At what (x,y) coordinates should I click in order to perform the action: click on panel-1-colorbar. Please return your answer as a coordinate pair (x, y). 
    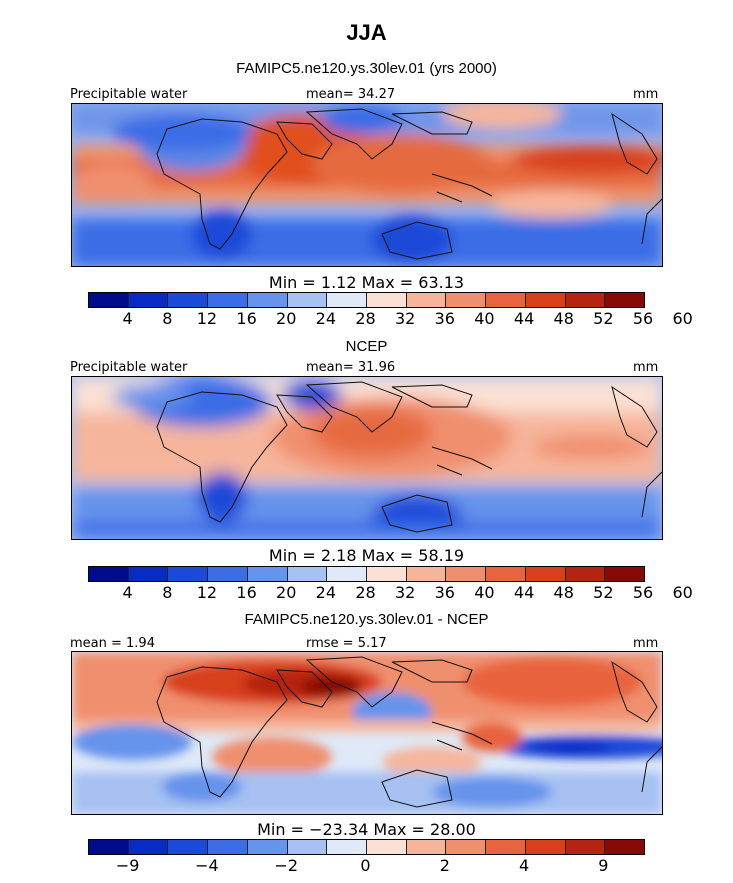
    Looking at the image, I should click on (366, 300).